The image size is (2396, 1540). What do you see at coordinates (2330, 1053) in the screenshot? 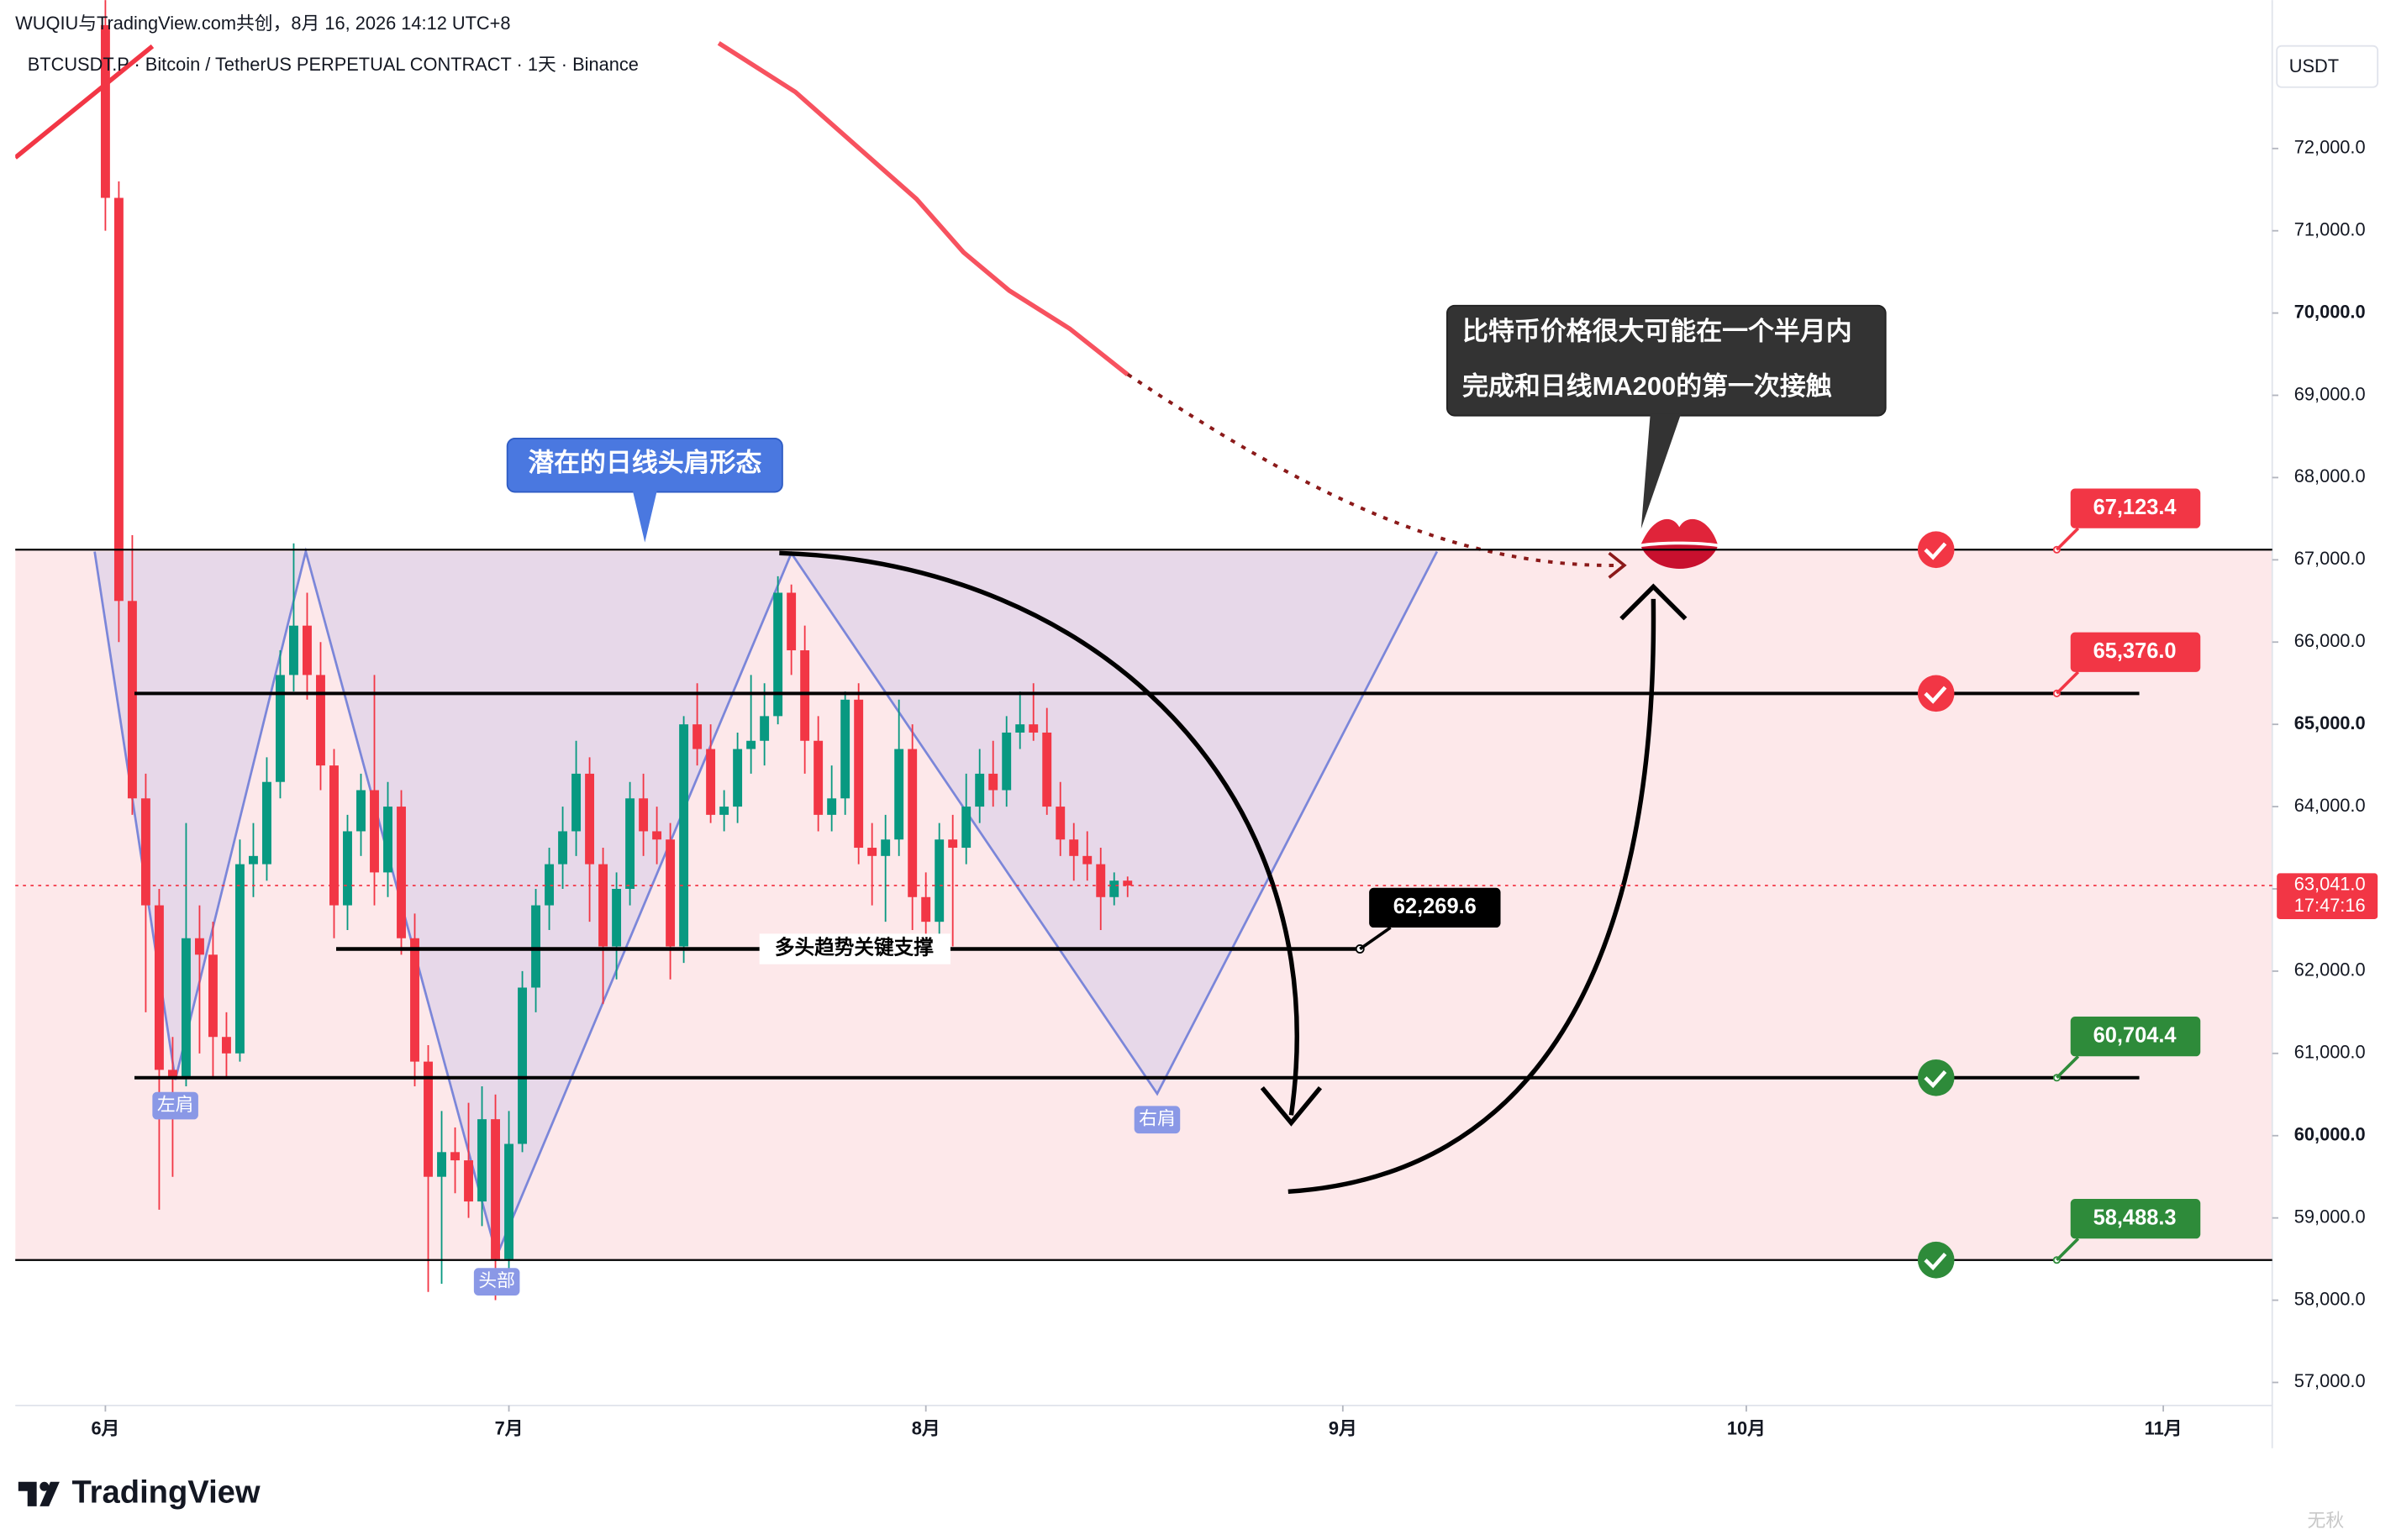
I see `y-tick-label: 61,000.0` at bounding box center [2330, 1053].